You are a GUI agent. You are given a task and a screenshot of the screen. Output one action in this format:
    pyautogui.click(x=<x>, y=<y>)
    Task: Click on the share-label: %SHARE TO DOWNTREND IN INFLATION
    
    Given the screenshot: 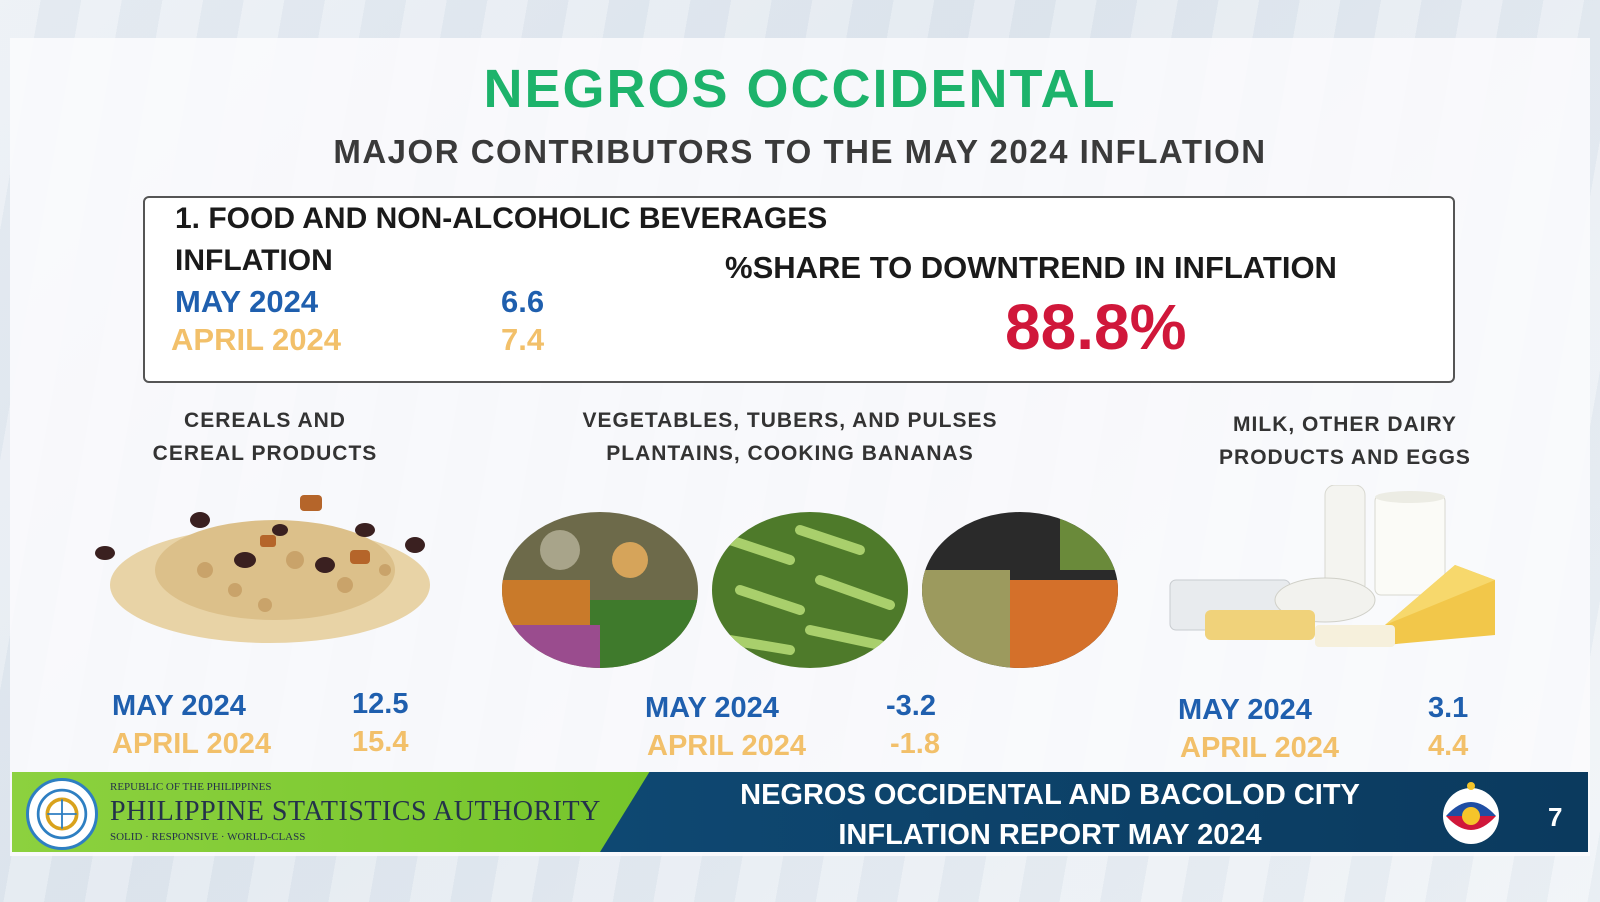 What is the action you would take?
    pyautogui.click(x=1031, y=267)
    